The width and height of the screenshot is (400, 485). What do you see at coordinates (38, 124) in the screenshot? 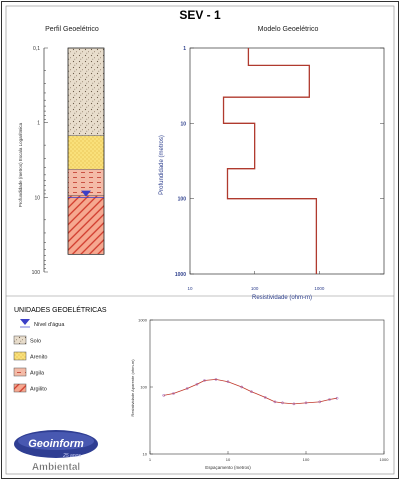
I see `profile-tick-label: 1` at bounding box center [38, 124].